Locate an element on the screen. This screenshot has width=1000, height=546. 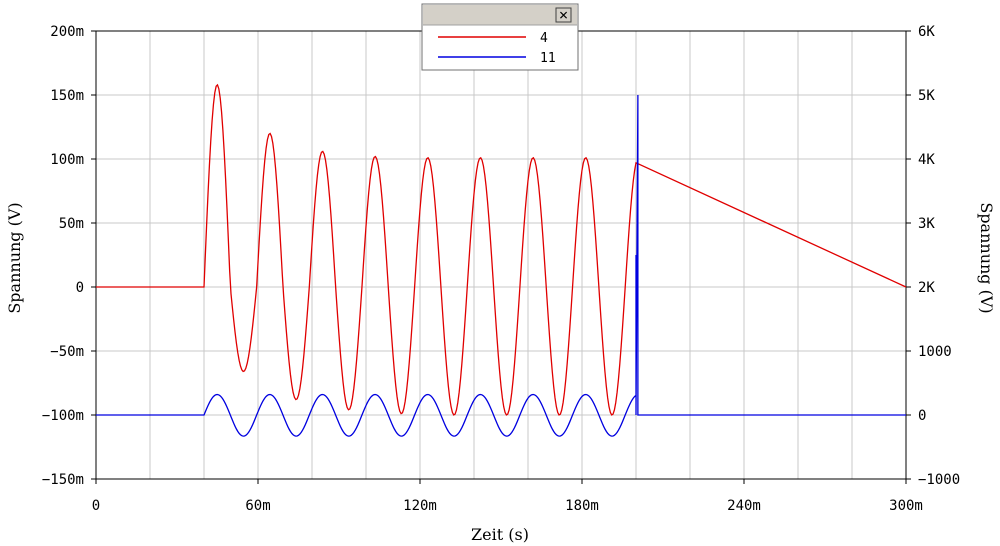
y-right-tick-label: 5K is located at coordinates (926, 96).